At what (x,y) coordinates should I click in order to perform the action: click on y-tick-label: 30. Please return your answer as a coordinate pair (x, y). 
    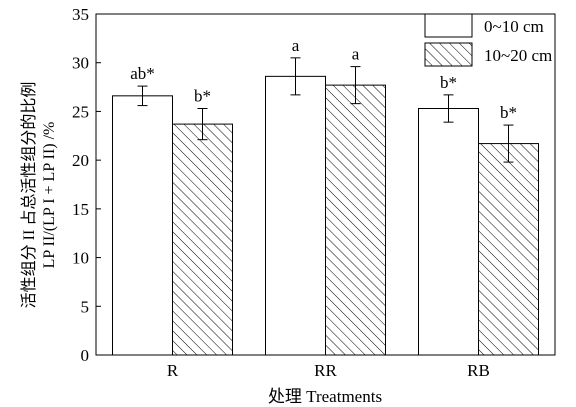
    Looking at the image, I should click on (80, 63).